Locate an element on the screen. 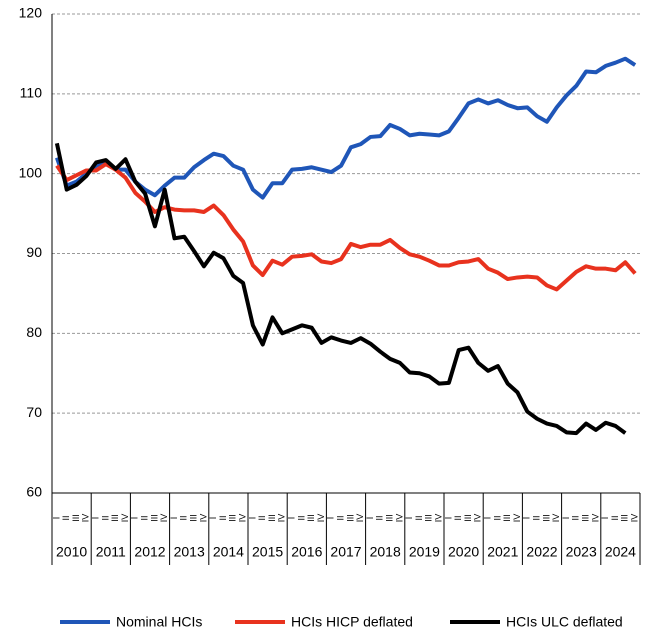  year-label: 2013 is located at coordinates (189, 552).